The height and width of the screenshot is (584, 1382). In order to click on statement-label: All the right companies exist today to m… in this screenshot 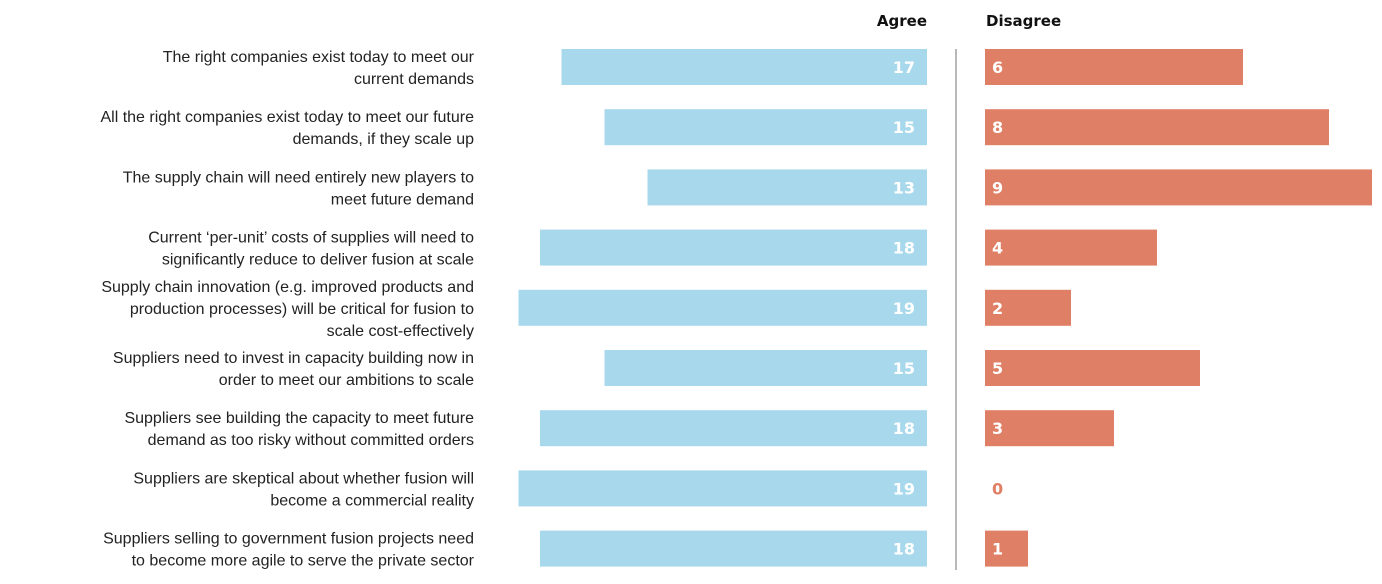, I will do `click(287, 117)`.